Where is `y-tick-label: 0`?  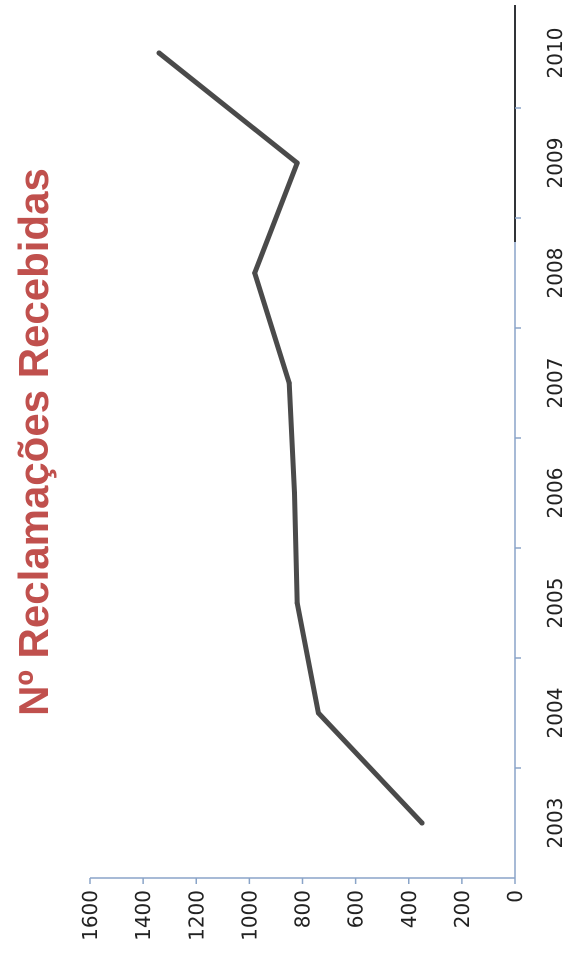
y-tick-label: 0 is located at coordinates (515, 896).